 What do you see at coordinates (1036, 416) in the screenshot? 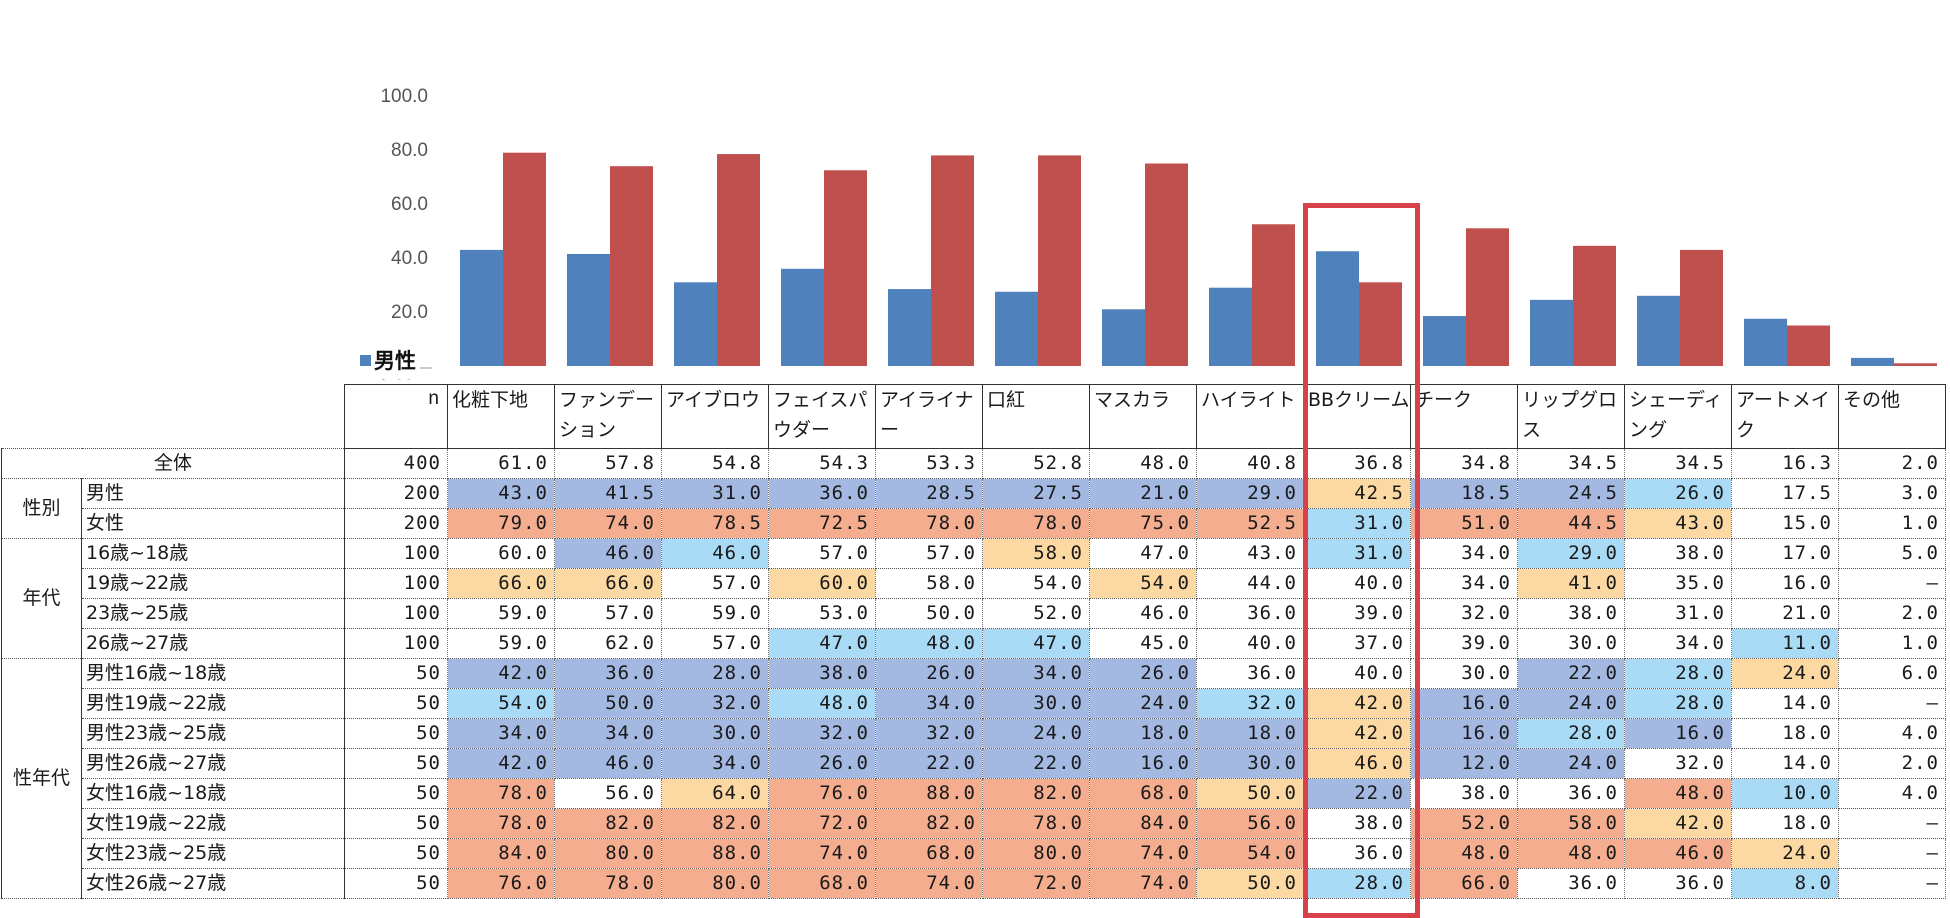
I see `column-header: 口紅` at bounding box center [1036, 416].